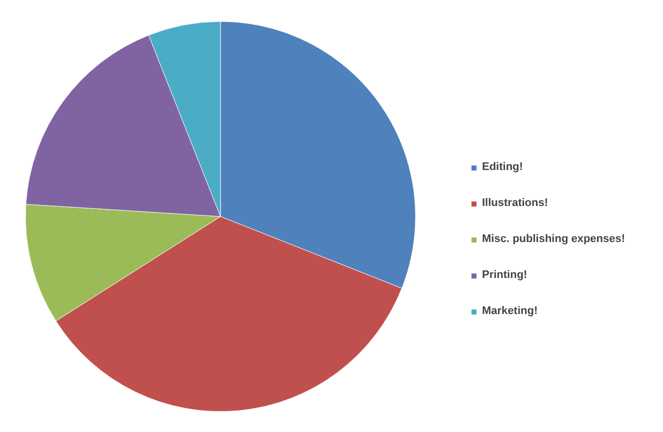 Image resolution: width=663 pixels, height=432 pixels. Describe the element at coordinates (510, 311) in the screenshot. I see `legend-label: Marketing!` at that location.